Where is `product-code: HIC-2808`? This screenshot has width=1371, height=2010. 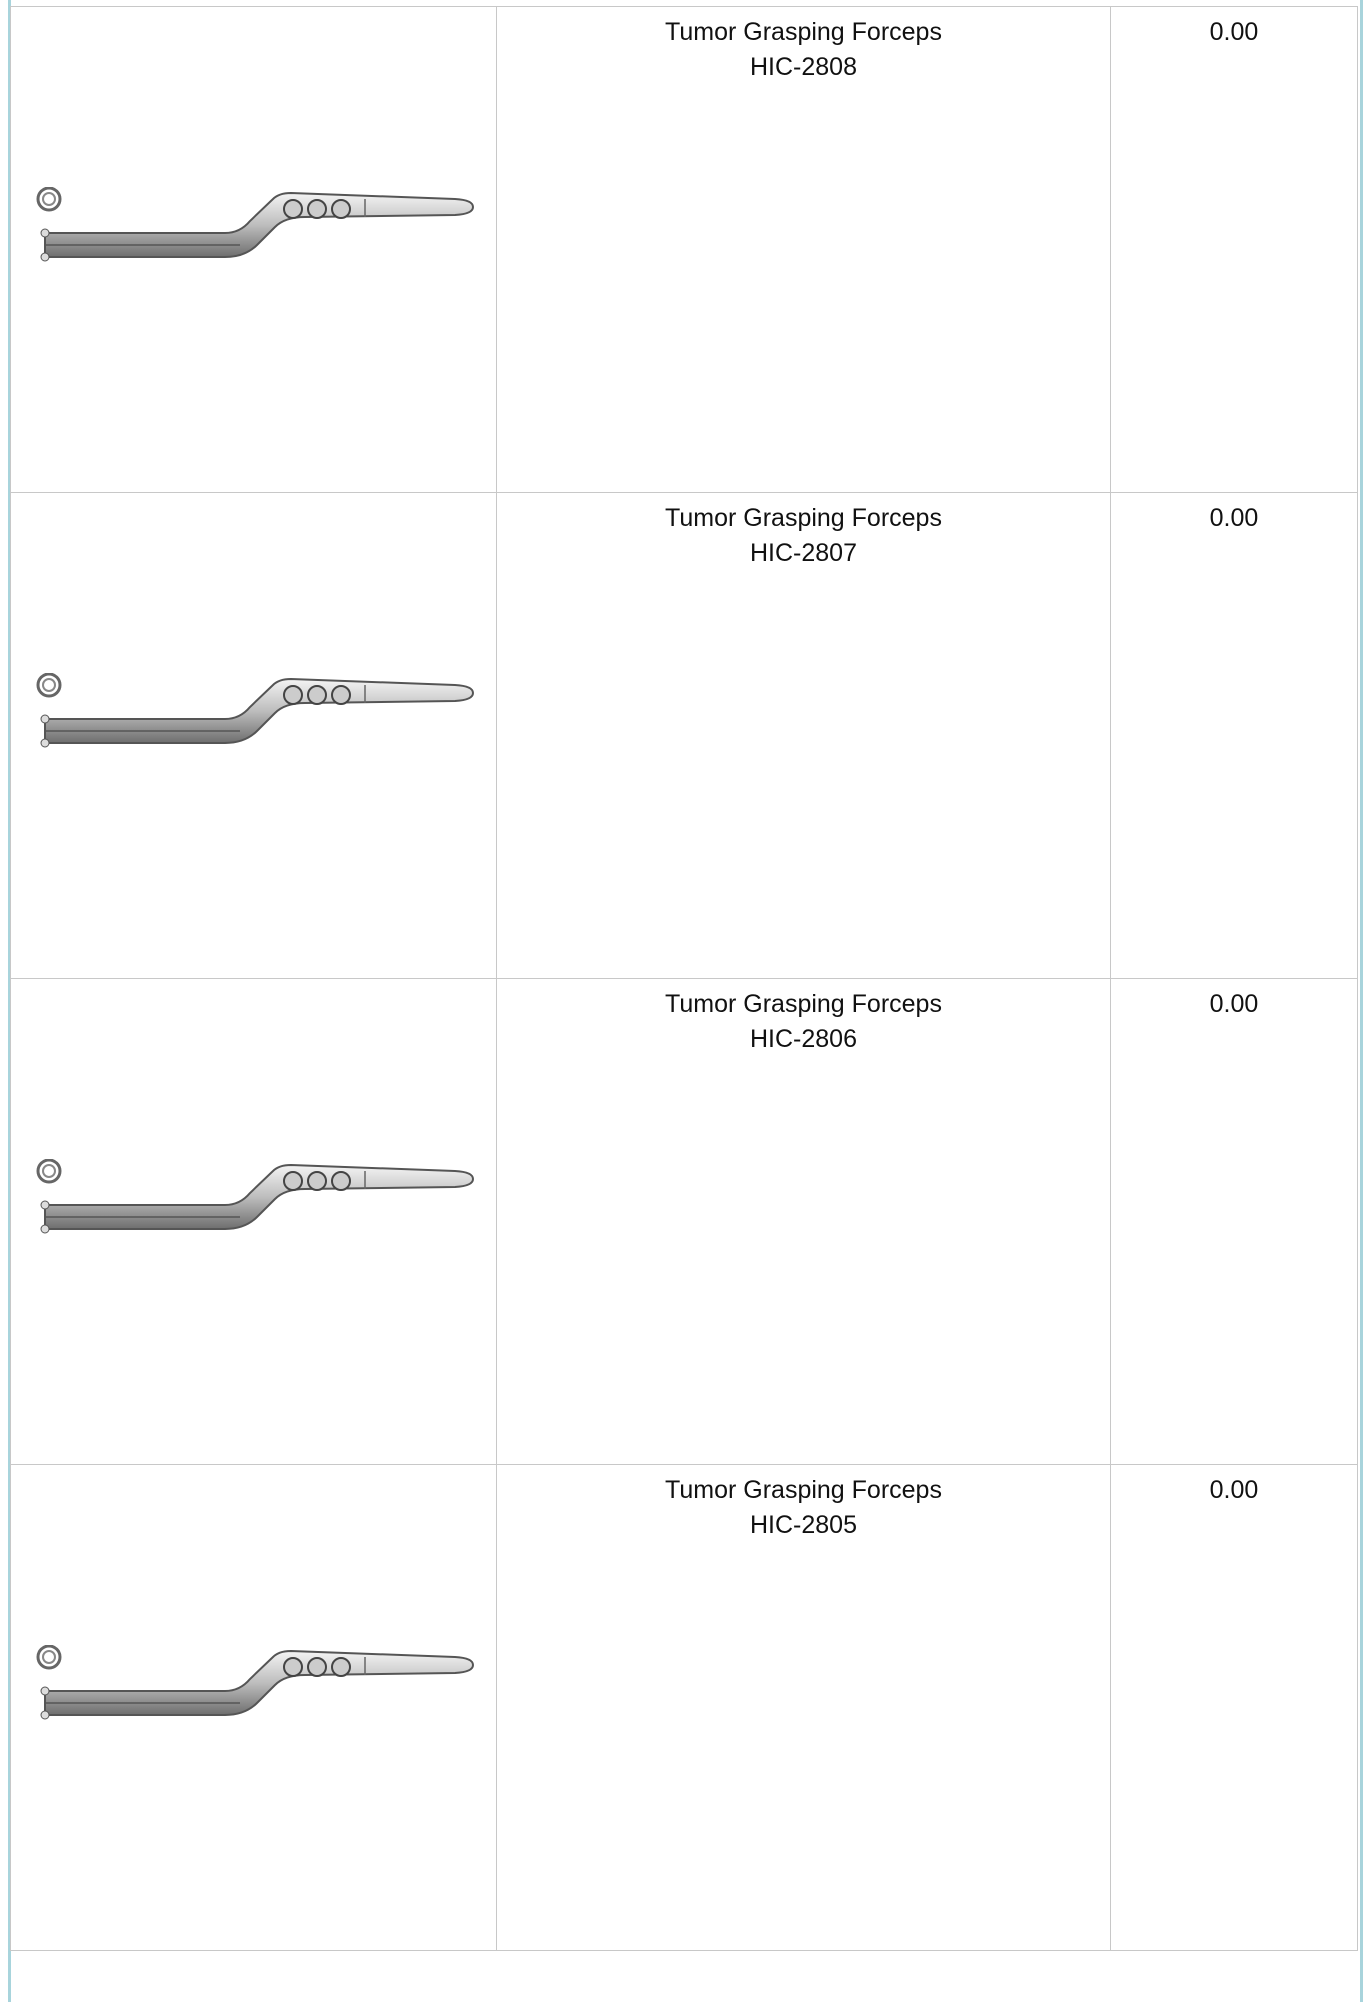
product-code: HIC-2808 is located at coordinates (803, 67).